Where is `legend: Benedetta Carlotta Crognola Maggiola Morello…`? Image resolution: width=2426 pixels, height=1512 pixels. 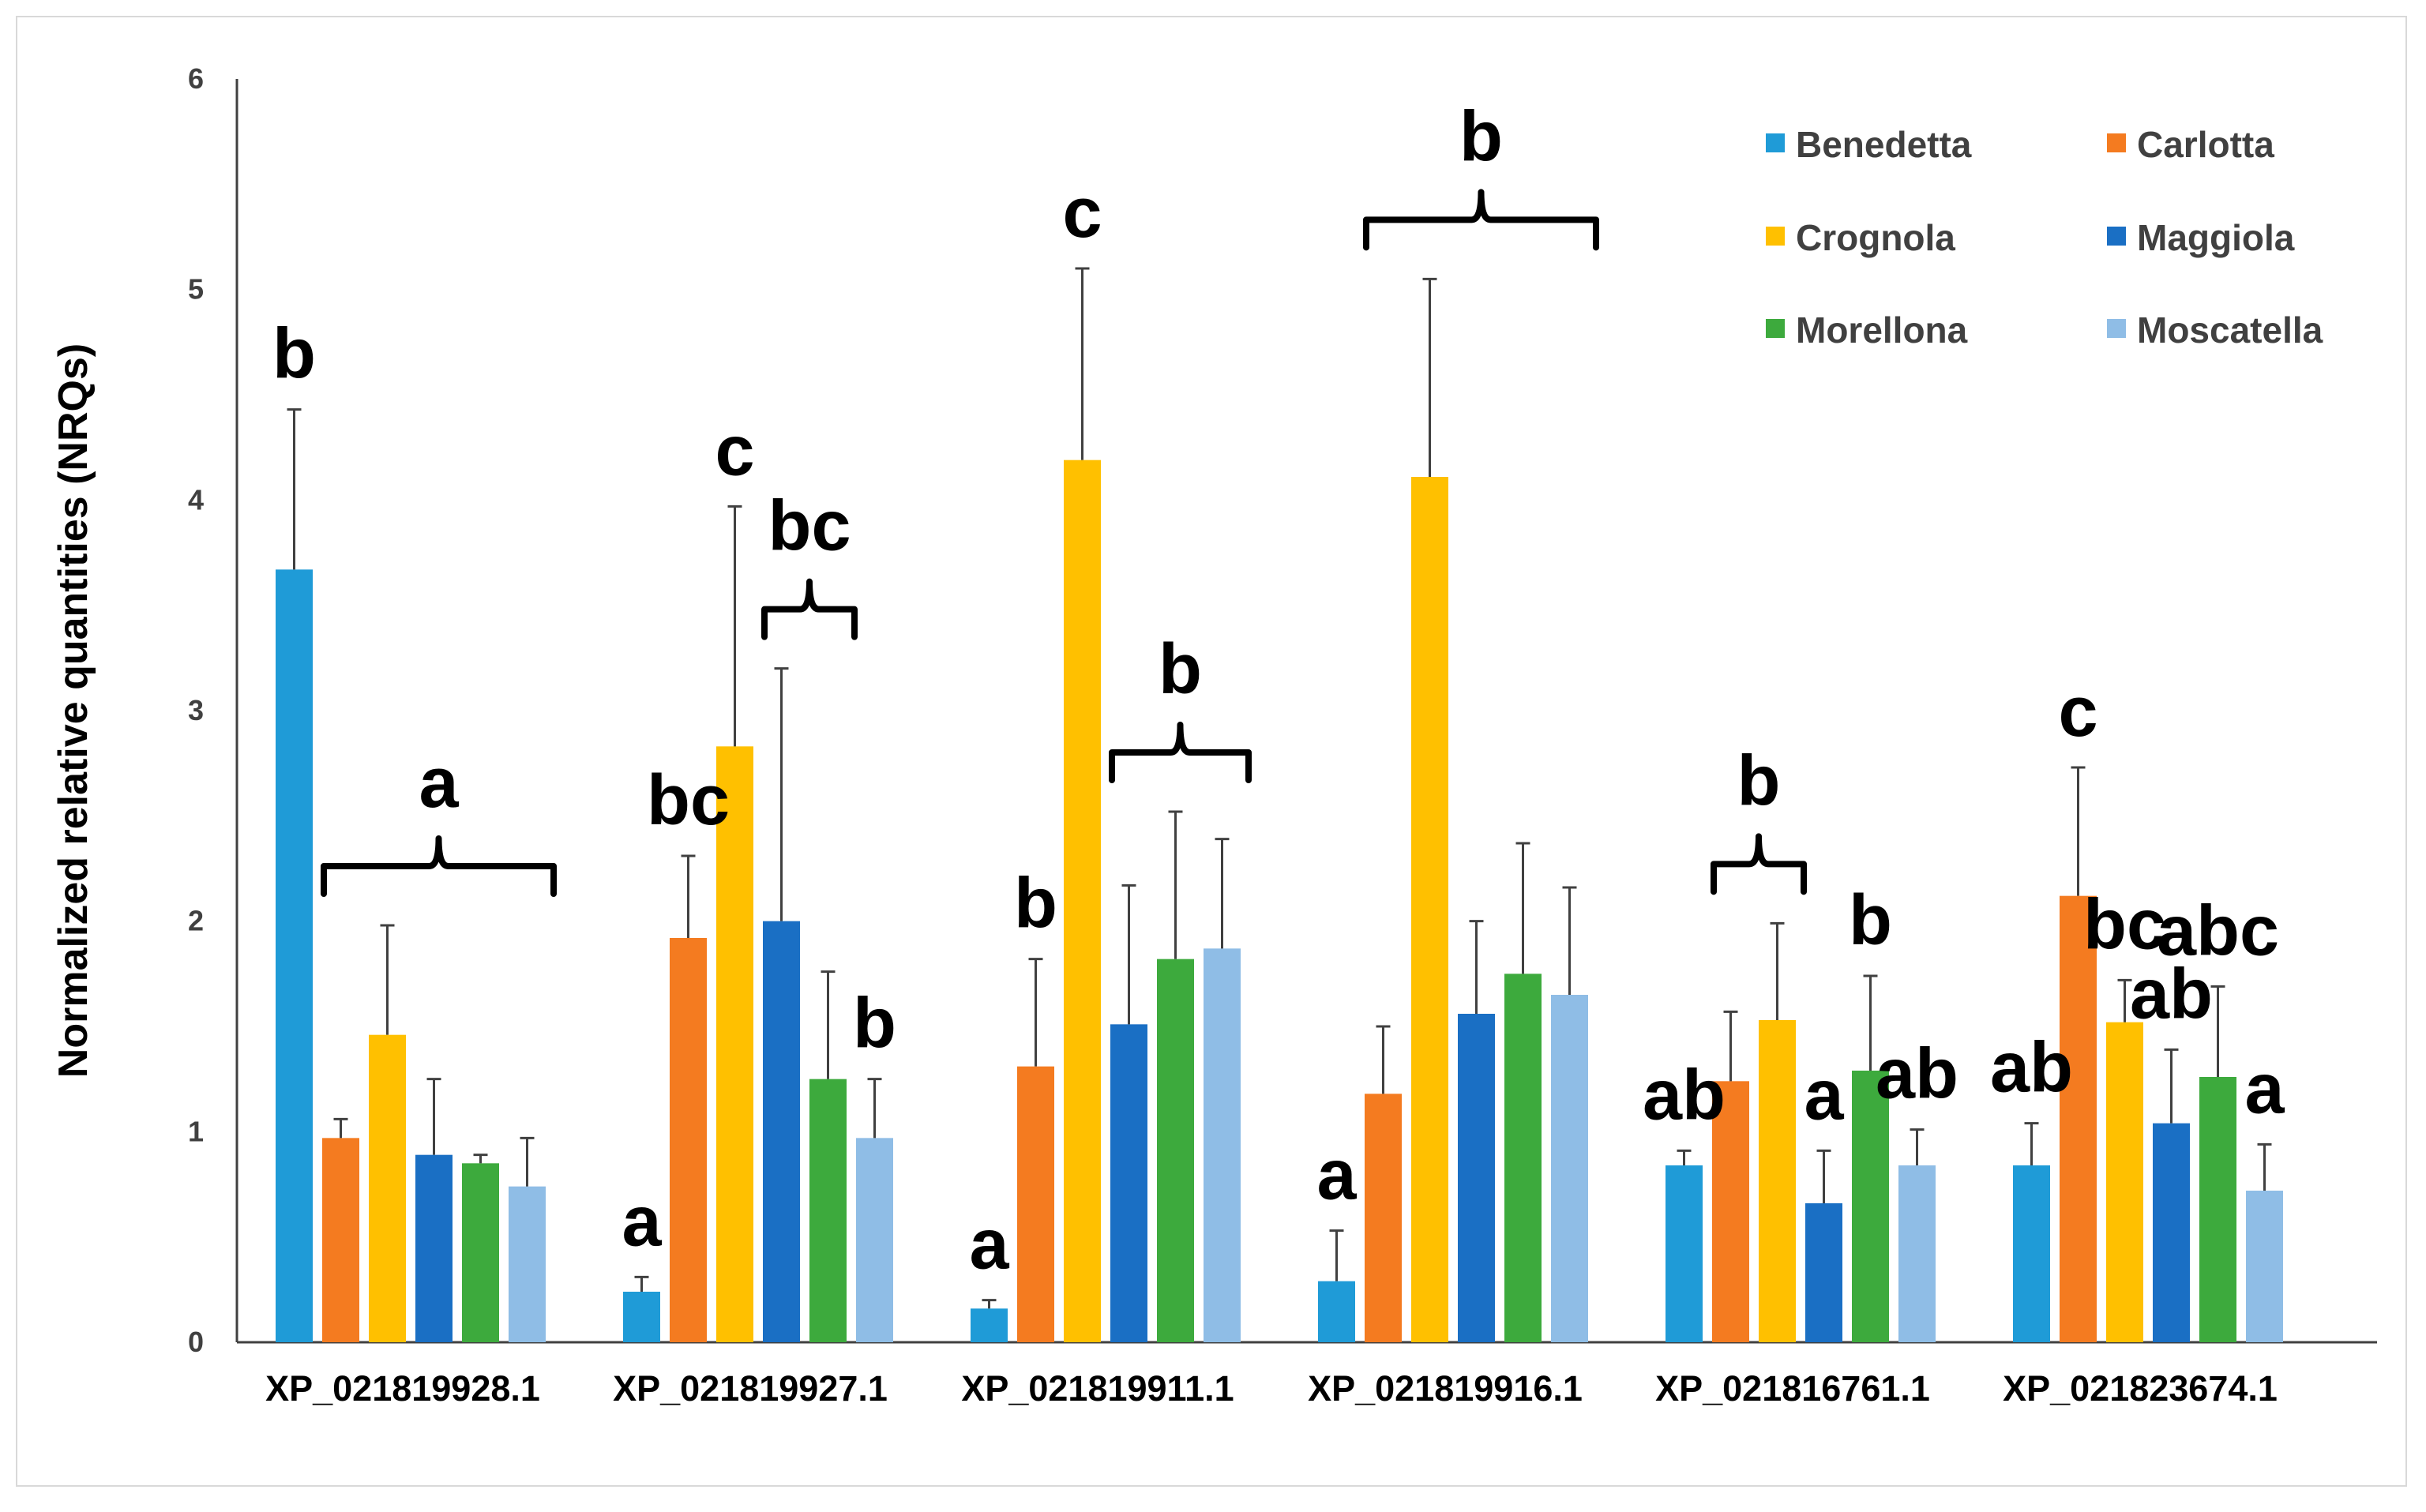
legend: Benedetta Carlotta Crognola Maggiola Morello… is located at coordinates (2044, 238).